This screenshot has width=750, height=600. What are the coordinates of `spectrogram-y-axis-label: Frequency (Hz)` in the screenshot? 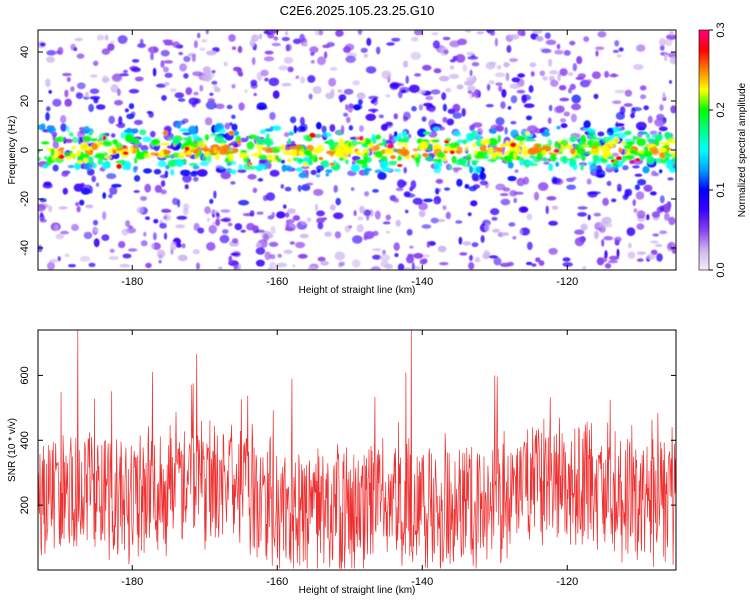 It's located at (12, 150).